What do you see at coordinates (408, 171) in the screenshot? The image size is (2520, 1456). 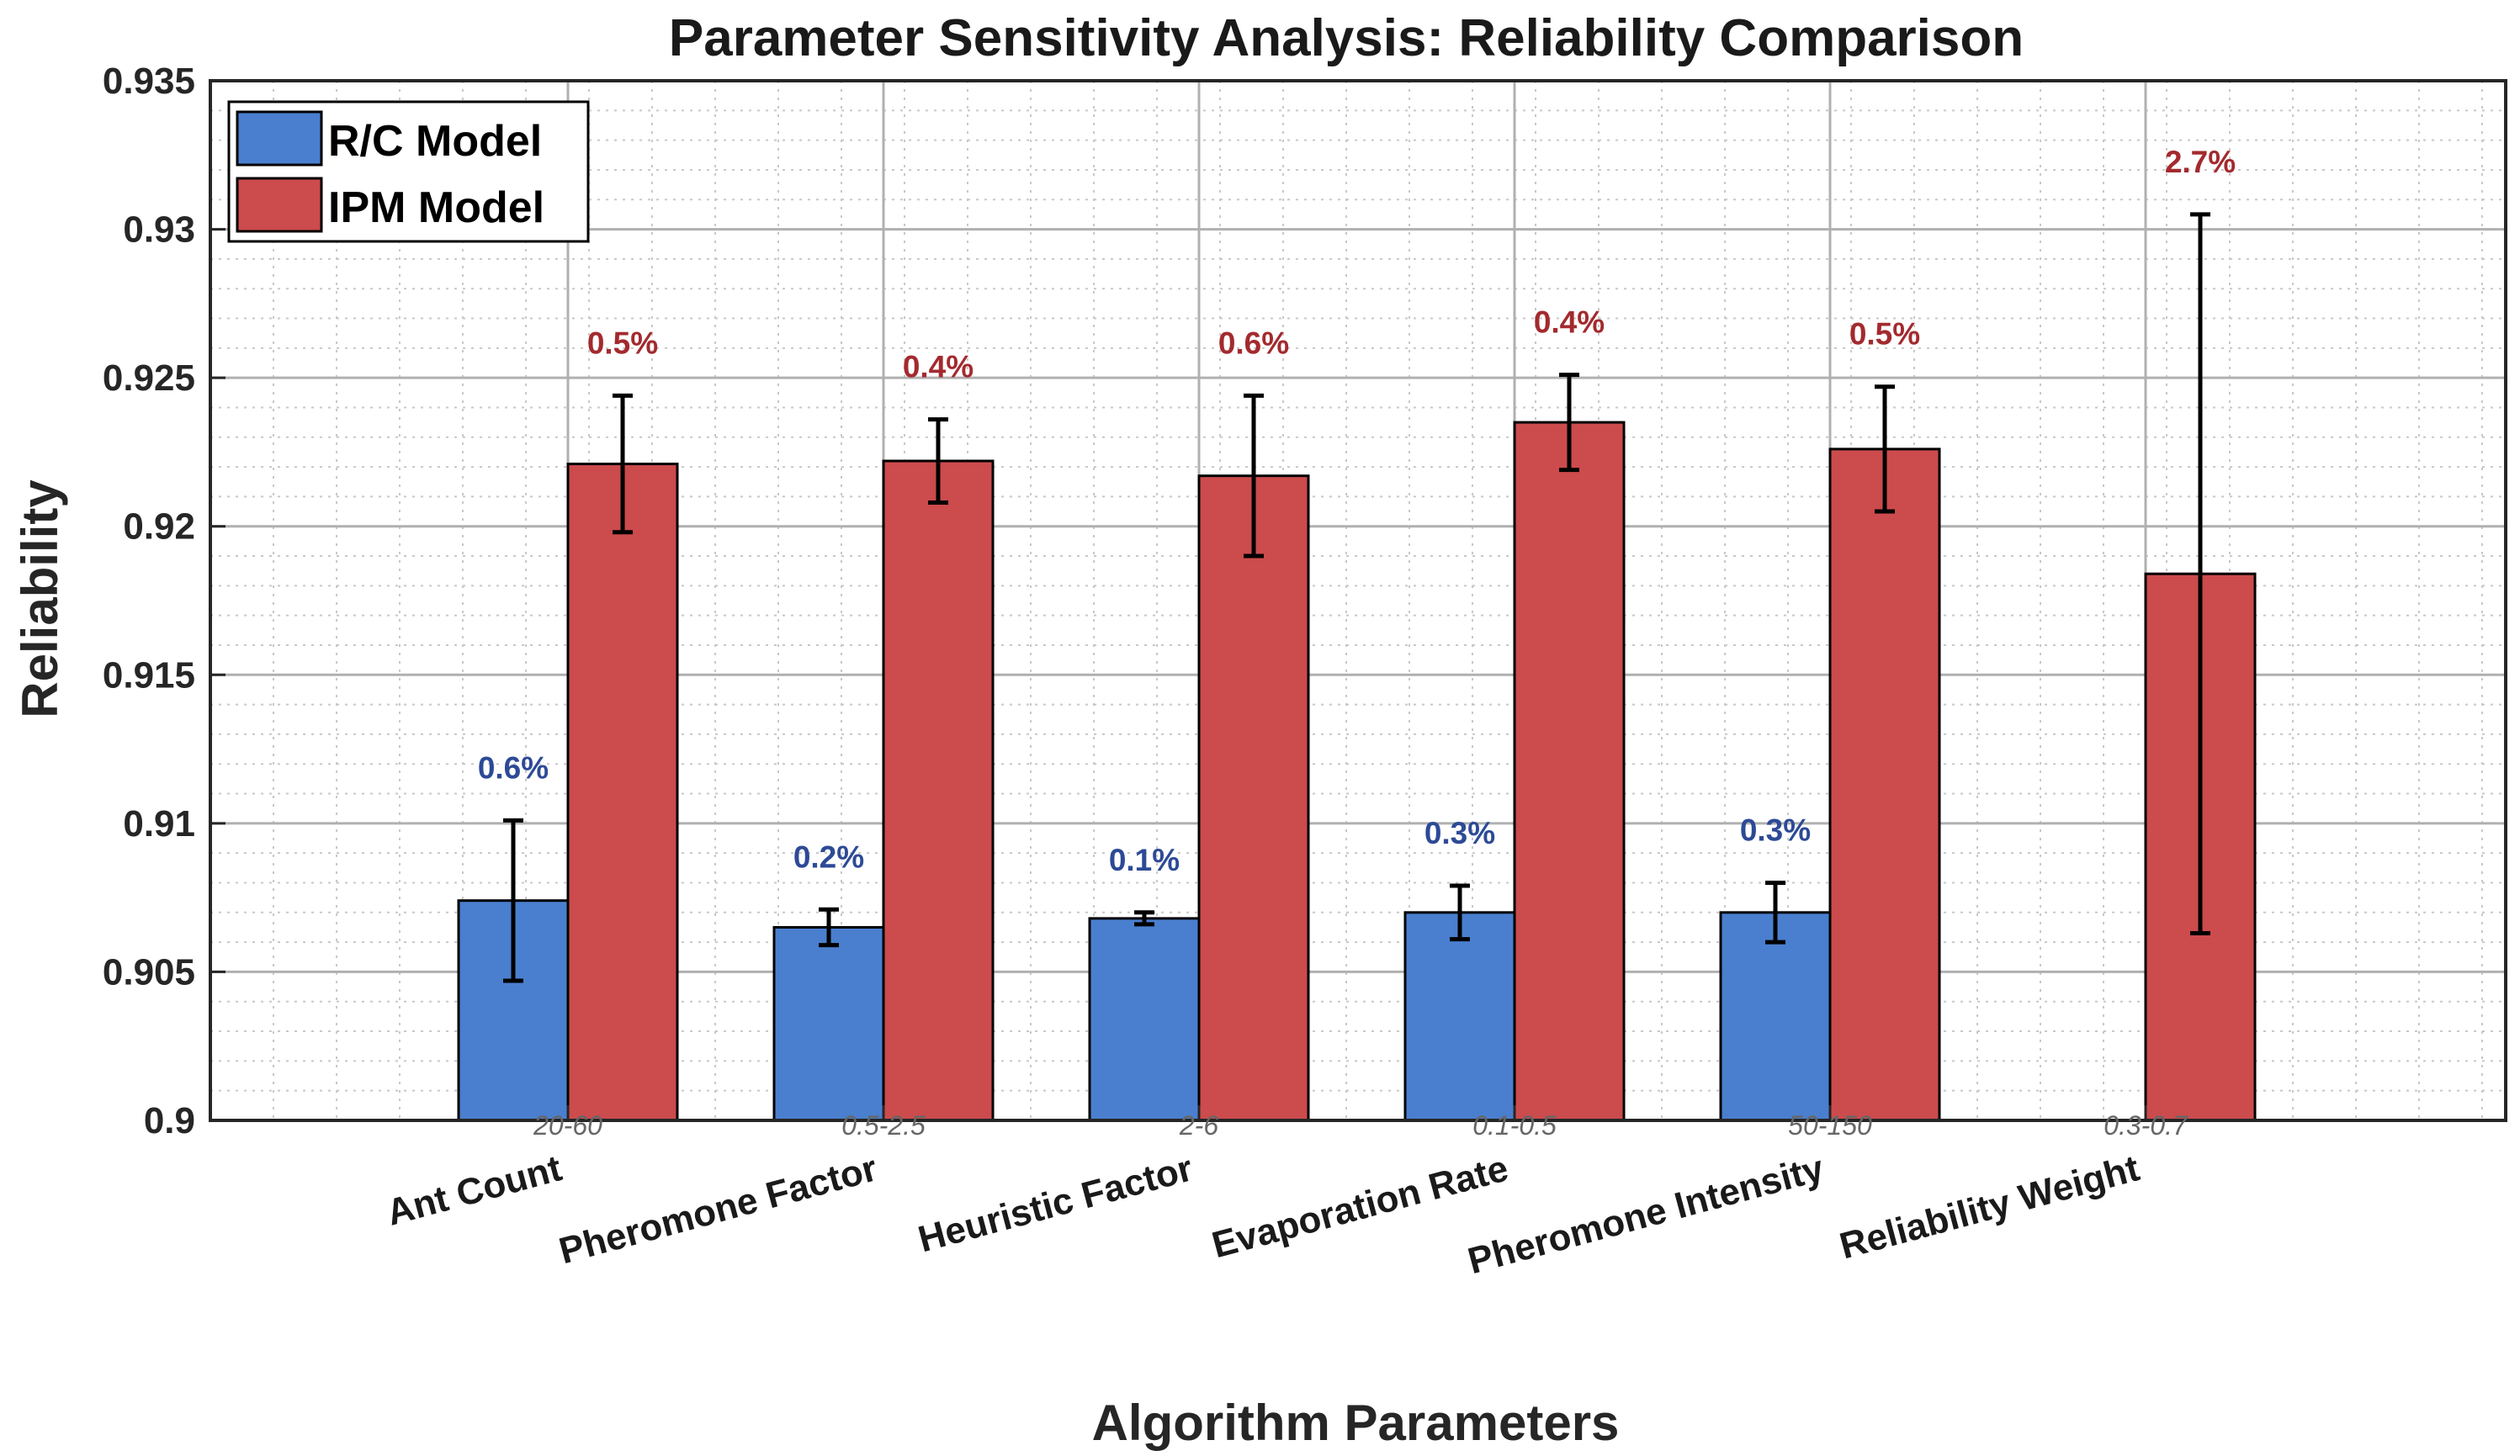 I see `legend: R/C Model IPM Model` at bounding box center [408, 171].